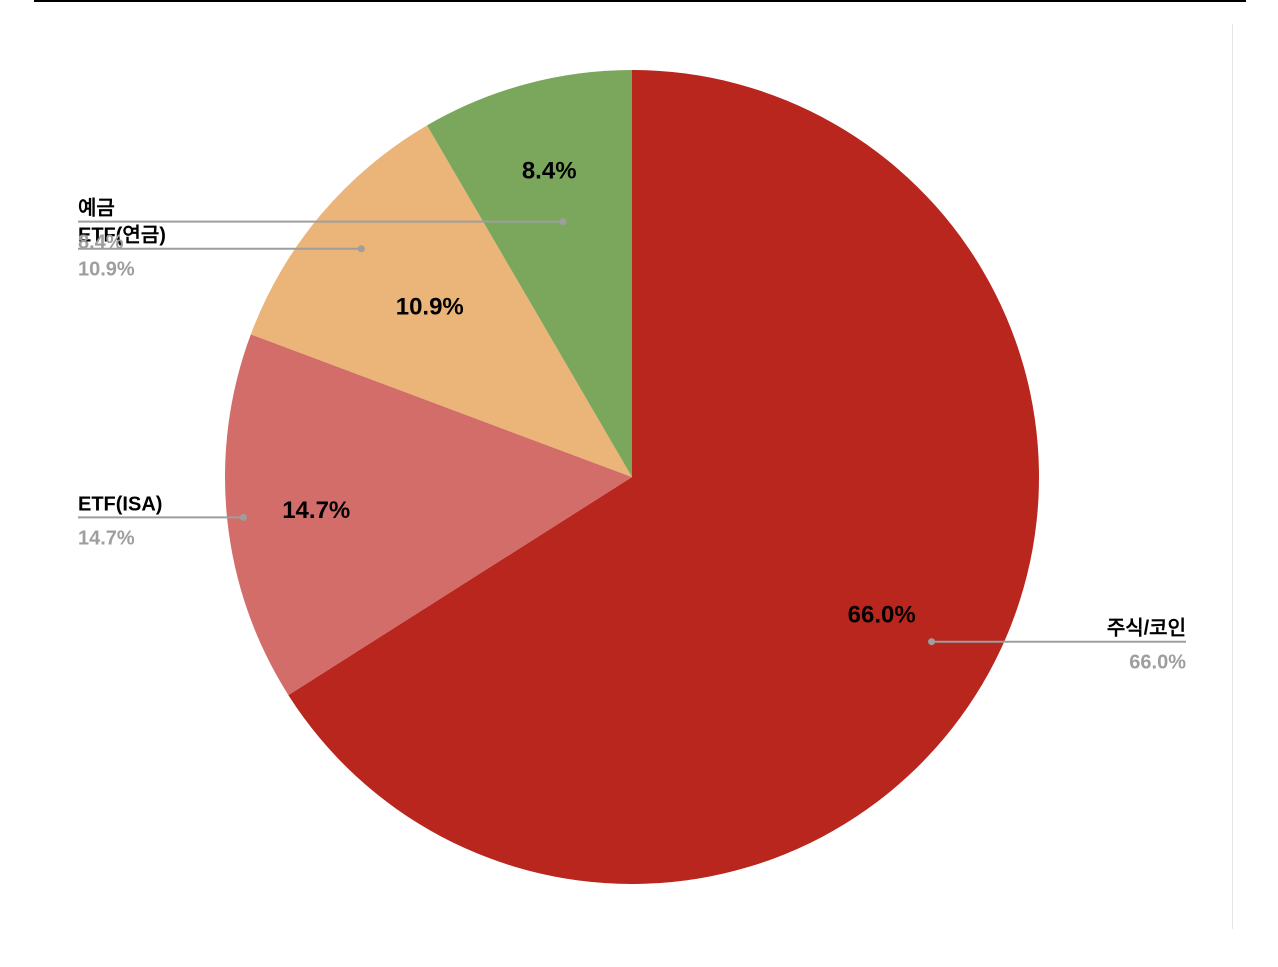  What do you see at coordinates (549, 171) in the screenshot?
I see `slice-4-value-label: 8.4%` at bounding box center [549, 171].